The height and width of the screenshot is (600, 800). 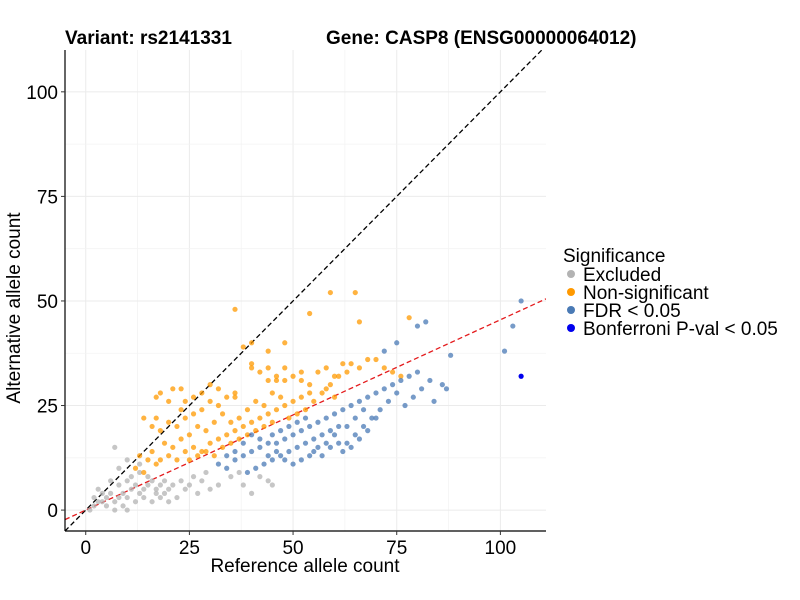 I want to click on legend-label: FDR < 0.05, so click(x=632, y=311).